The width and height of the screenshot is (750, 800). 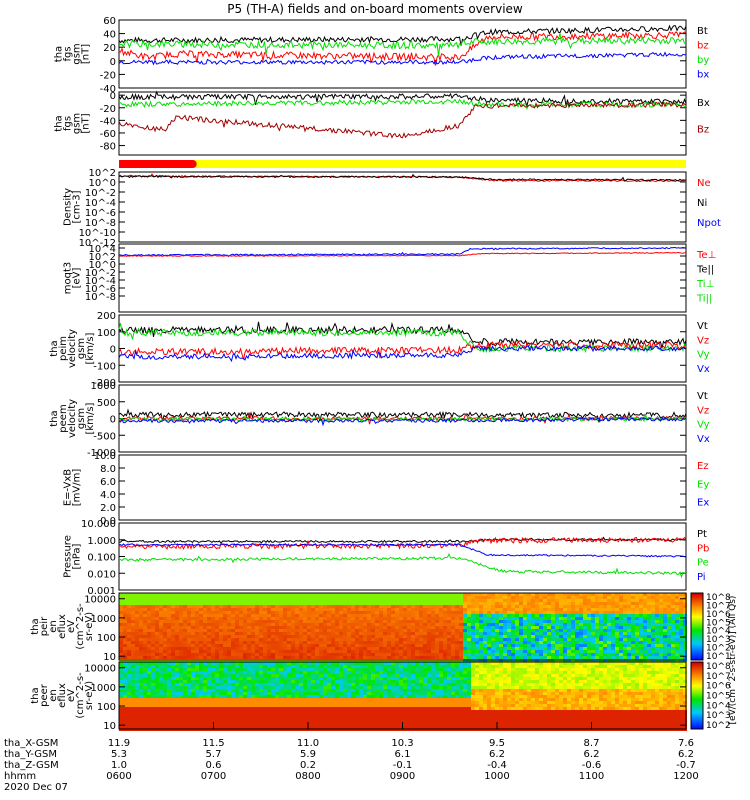 I want to click on y-tick-label: 10^-2, so click(x=100, y=193).